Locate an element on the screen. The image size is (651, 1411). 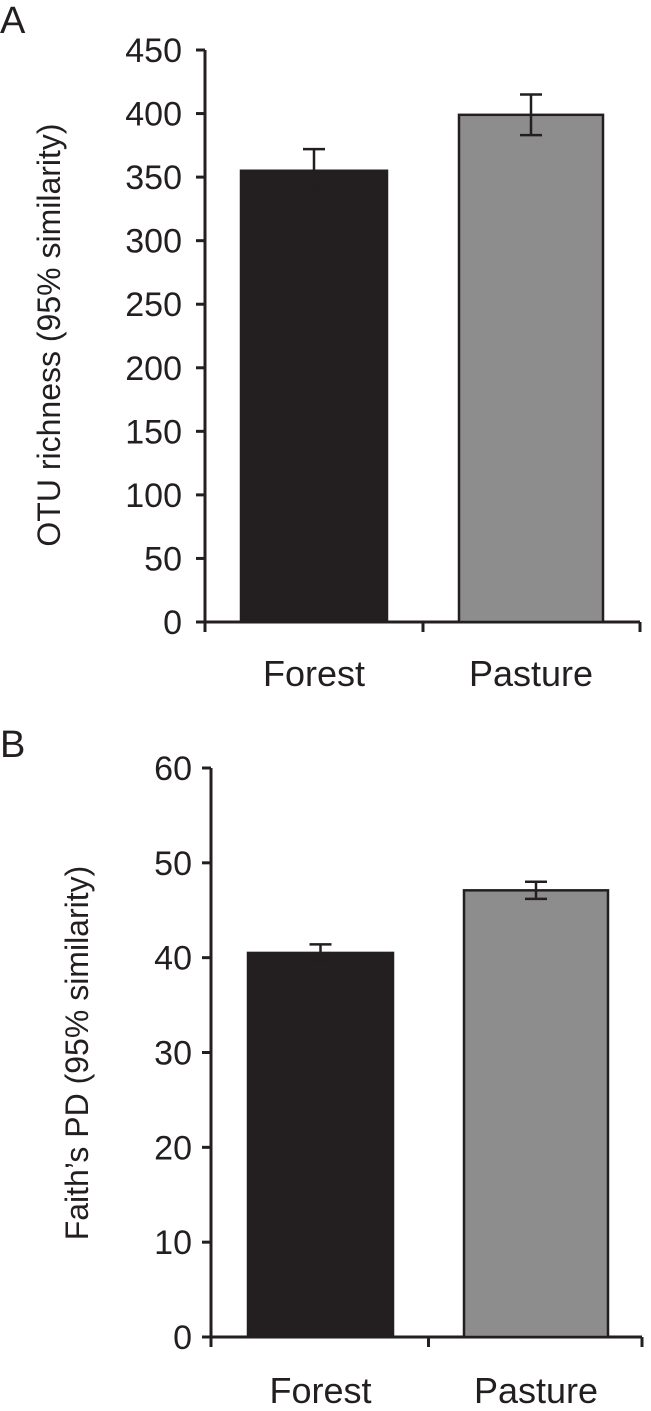
panel-a-category-labels: Forest Pasture is located at coordinates (428, 673).